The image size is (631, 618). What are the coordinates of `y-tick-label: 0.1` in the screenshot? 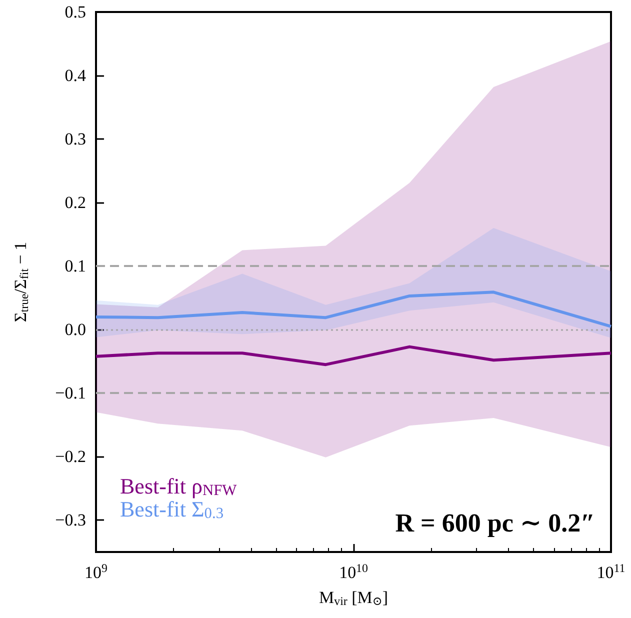 It's located at (75, 266).